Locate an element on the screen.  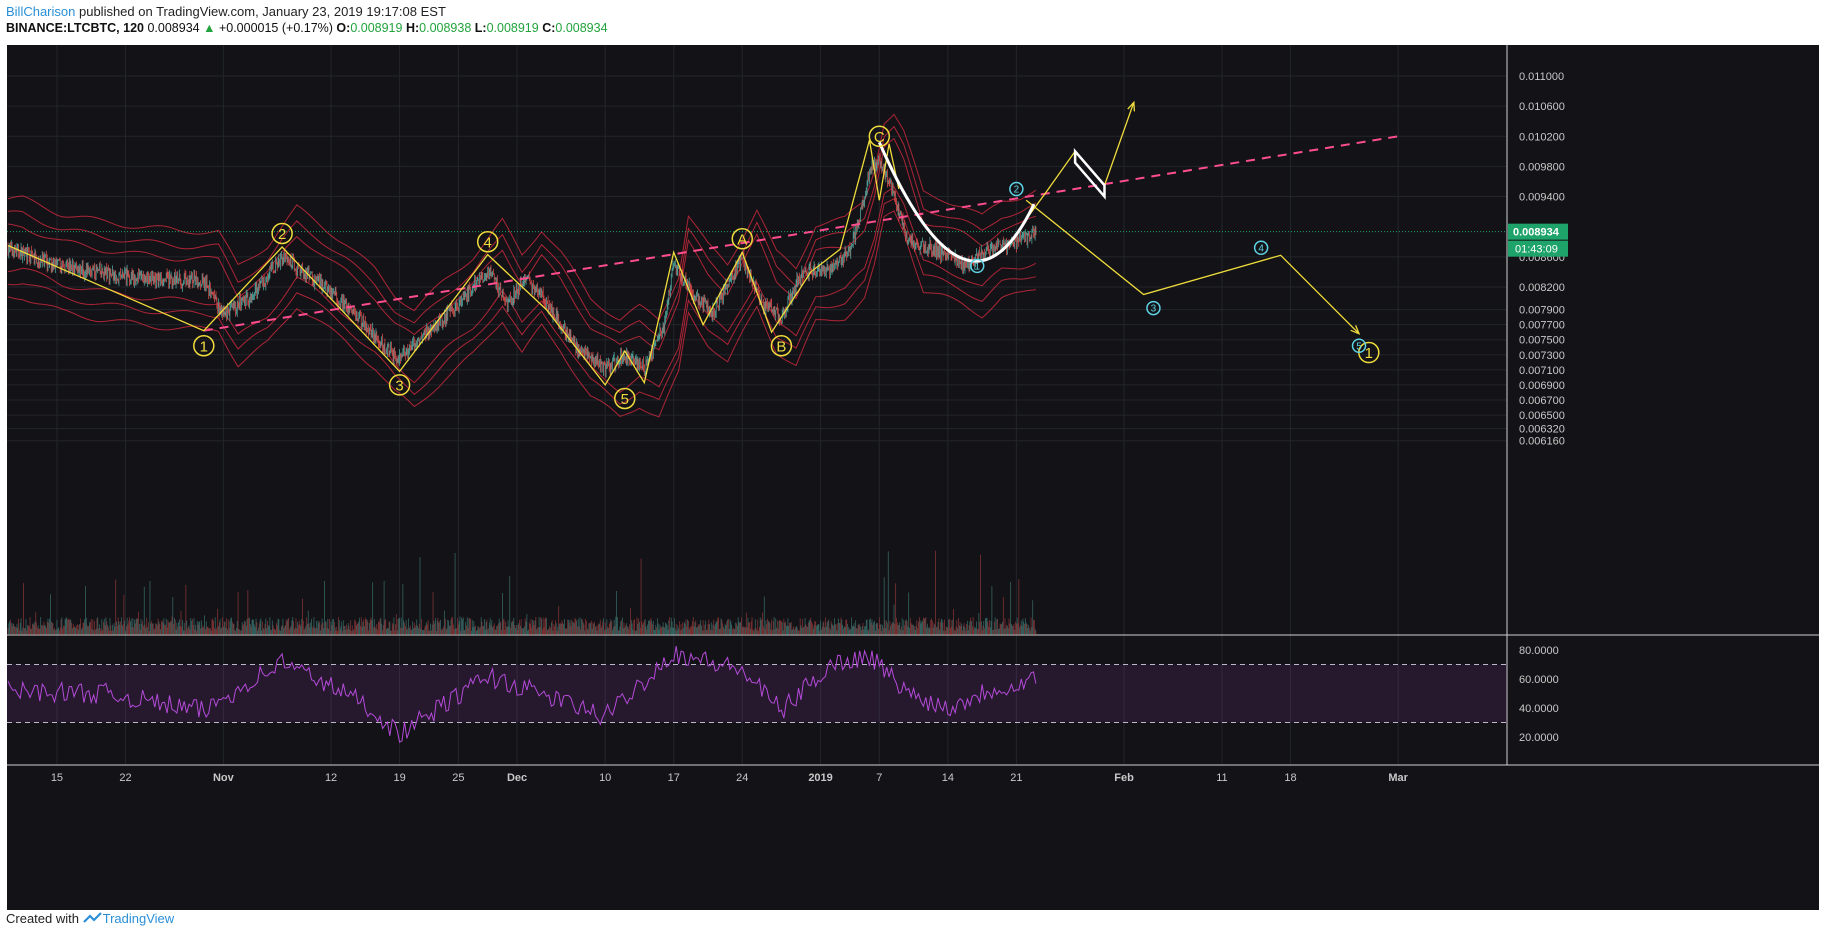
rsi-pane is located at coordinates (757, 694).